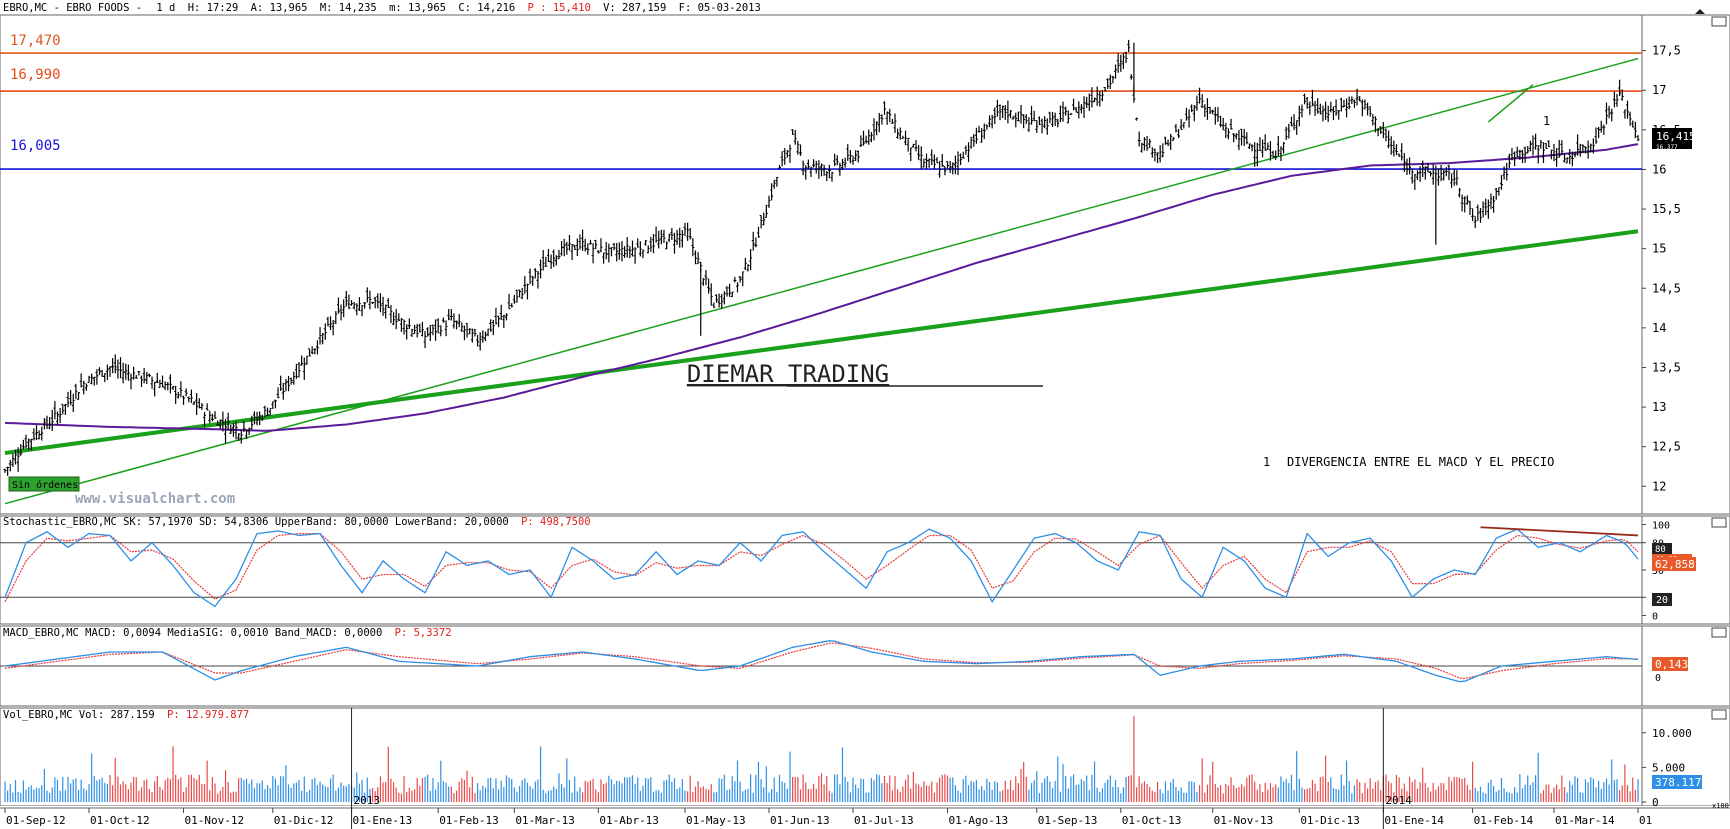  I want to click on level-label-17470: 17,470, so click(35, 41).